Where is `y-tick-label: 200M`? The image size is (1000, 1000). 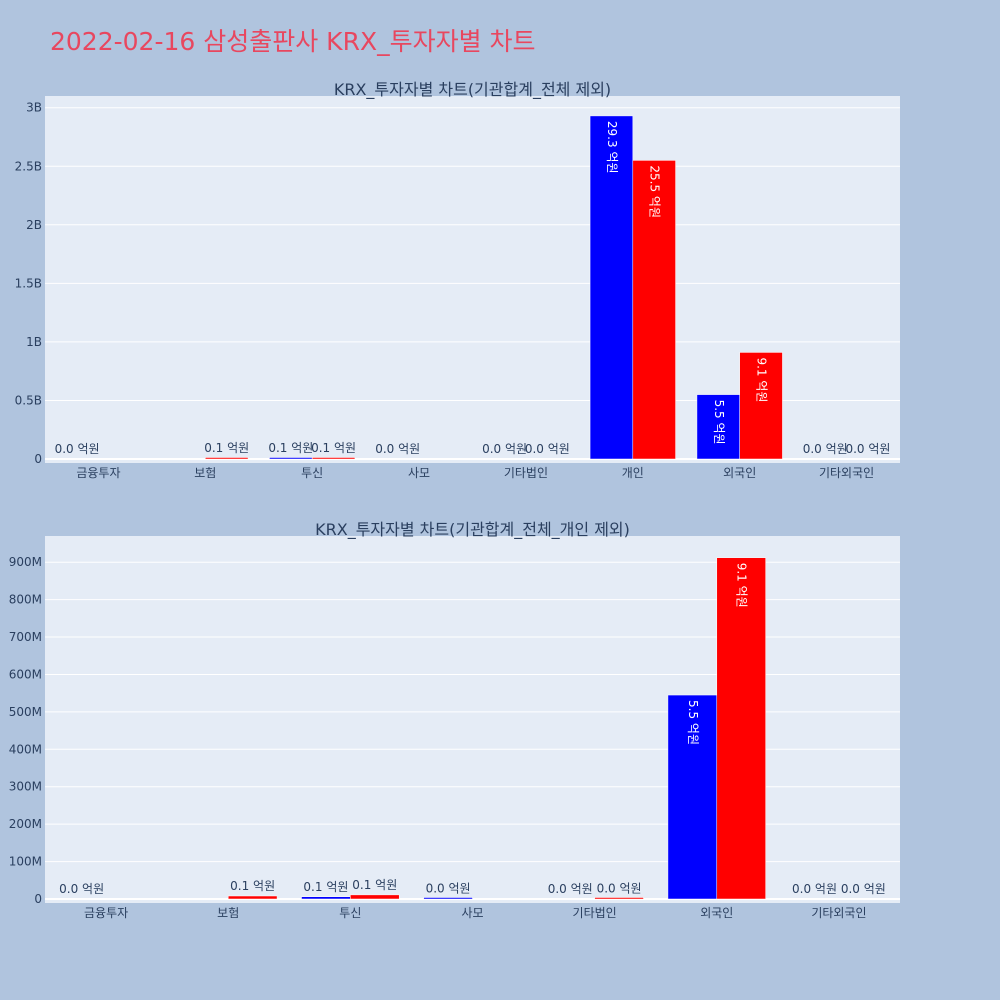
y-tick-label: 200M is located at coordinates (25, 824).